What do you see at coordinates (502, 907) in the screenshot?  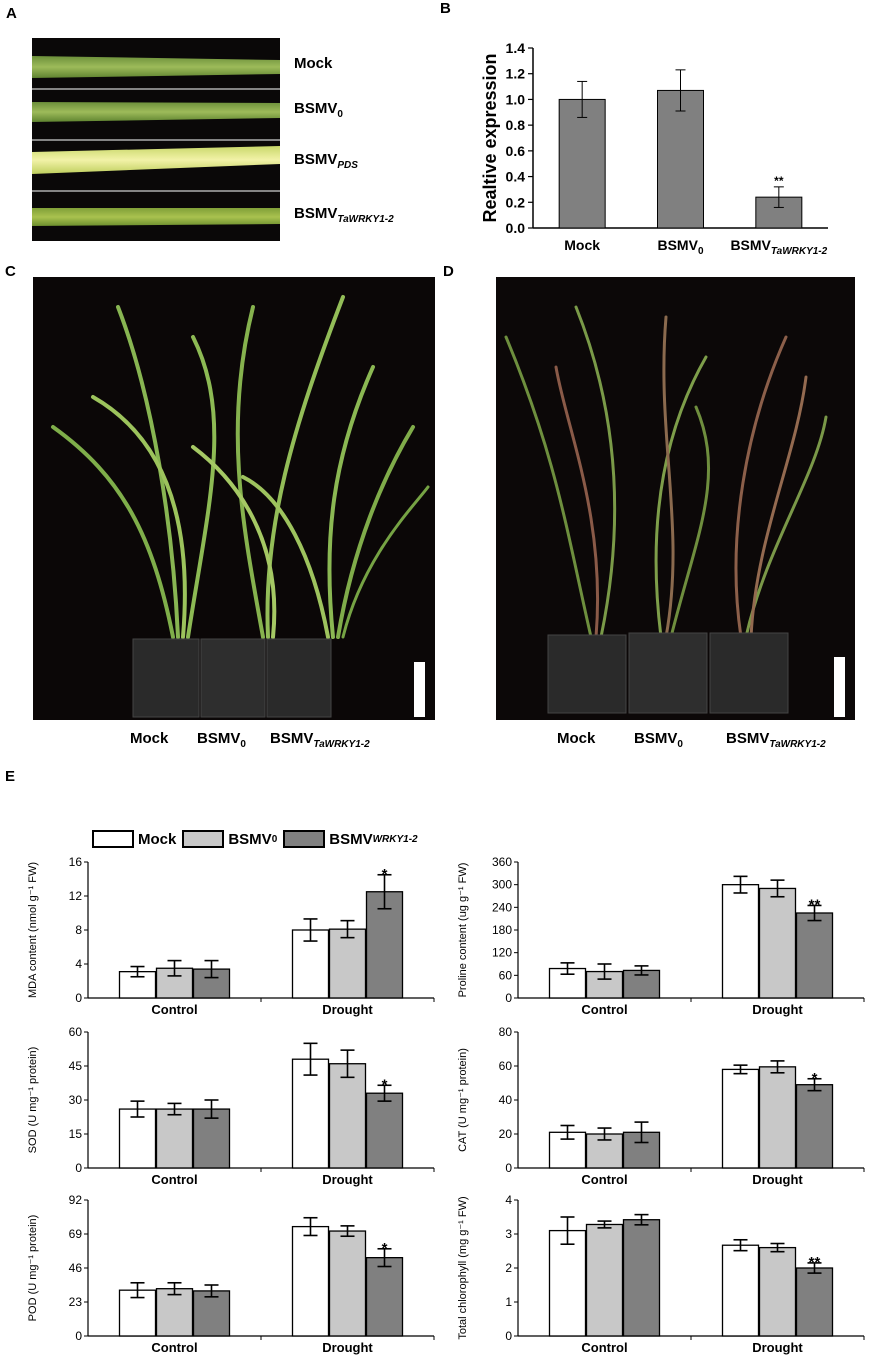 I see `y-tick-label: 240` at bounding box center [502, 907].